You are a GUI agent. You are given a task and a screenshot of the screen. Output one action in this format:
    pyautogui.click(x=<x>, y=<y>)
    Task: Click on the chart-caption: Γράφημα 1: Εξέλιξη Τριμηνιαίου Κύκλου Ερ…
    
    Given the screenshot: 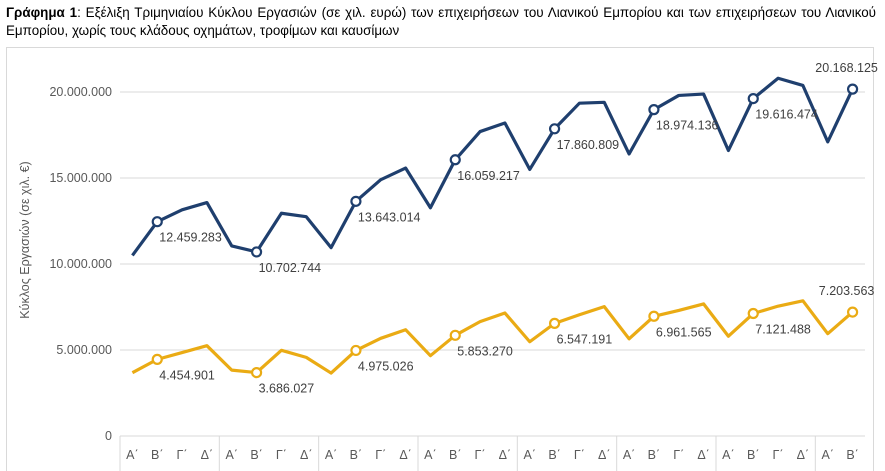 What is the action you would take?
    pyautogui.click(x=441, y=22)
    